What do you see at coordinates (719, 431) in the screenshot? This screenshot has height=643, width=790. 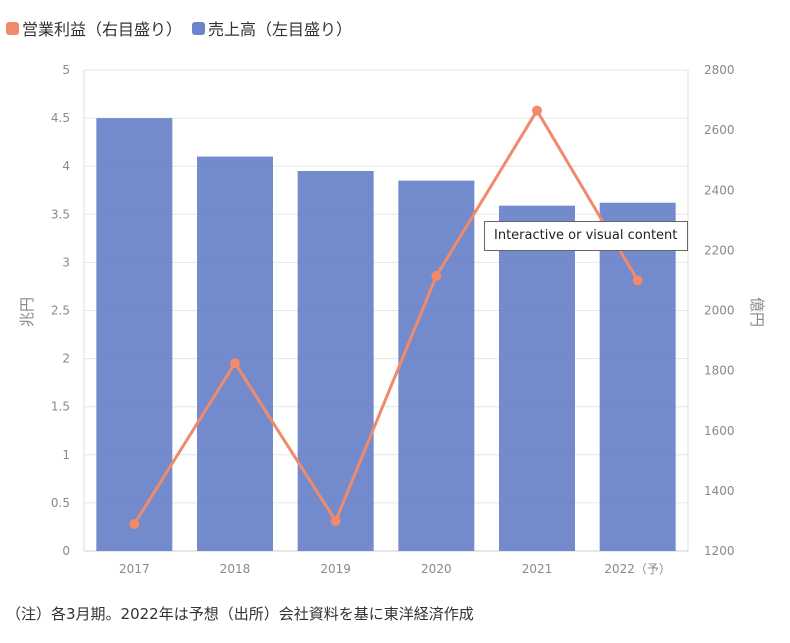 I see `y2-tick-label: 1600` at bounding box center [719, 431].